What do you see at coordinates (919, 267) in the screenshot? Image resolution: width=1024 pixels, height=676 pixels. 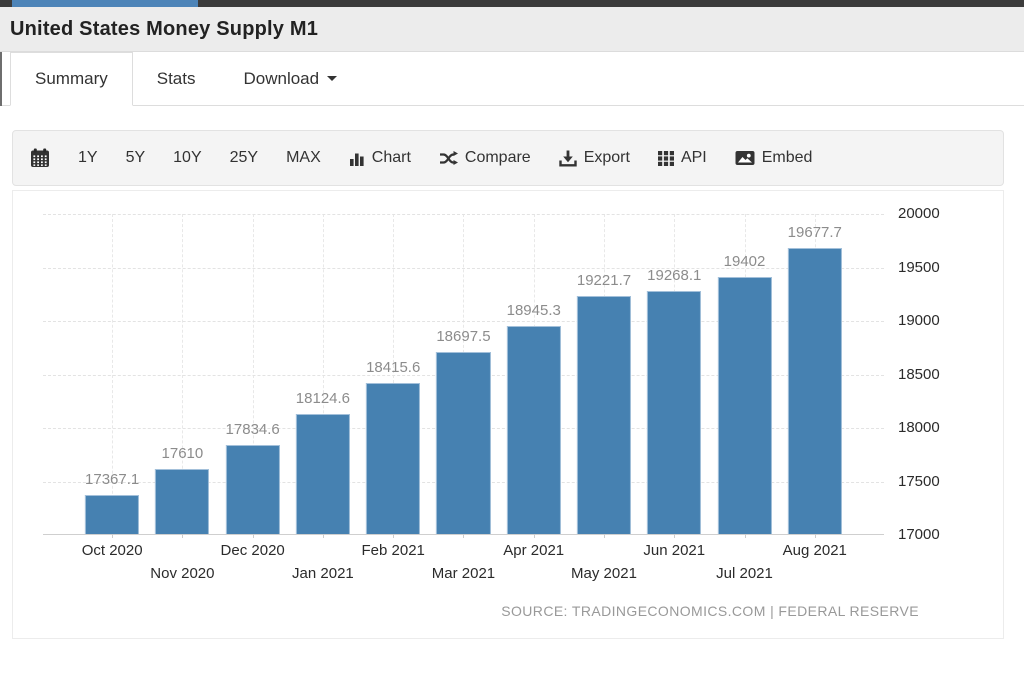 I see `y-axis-tick-label: 19500` at bounding box center [919, 267].